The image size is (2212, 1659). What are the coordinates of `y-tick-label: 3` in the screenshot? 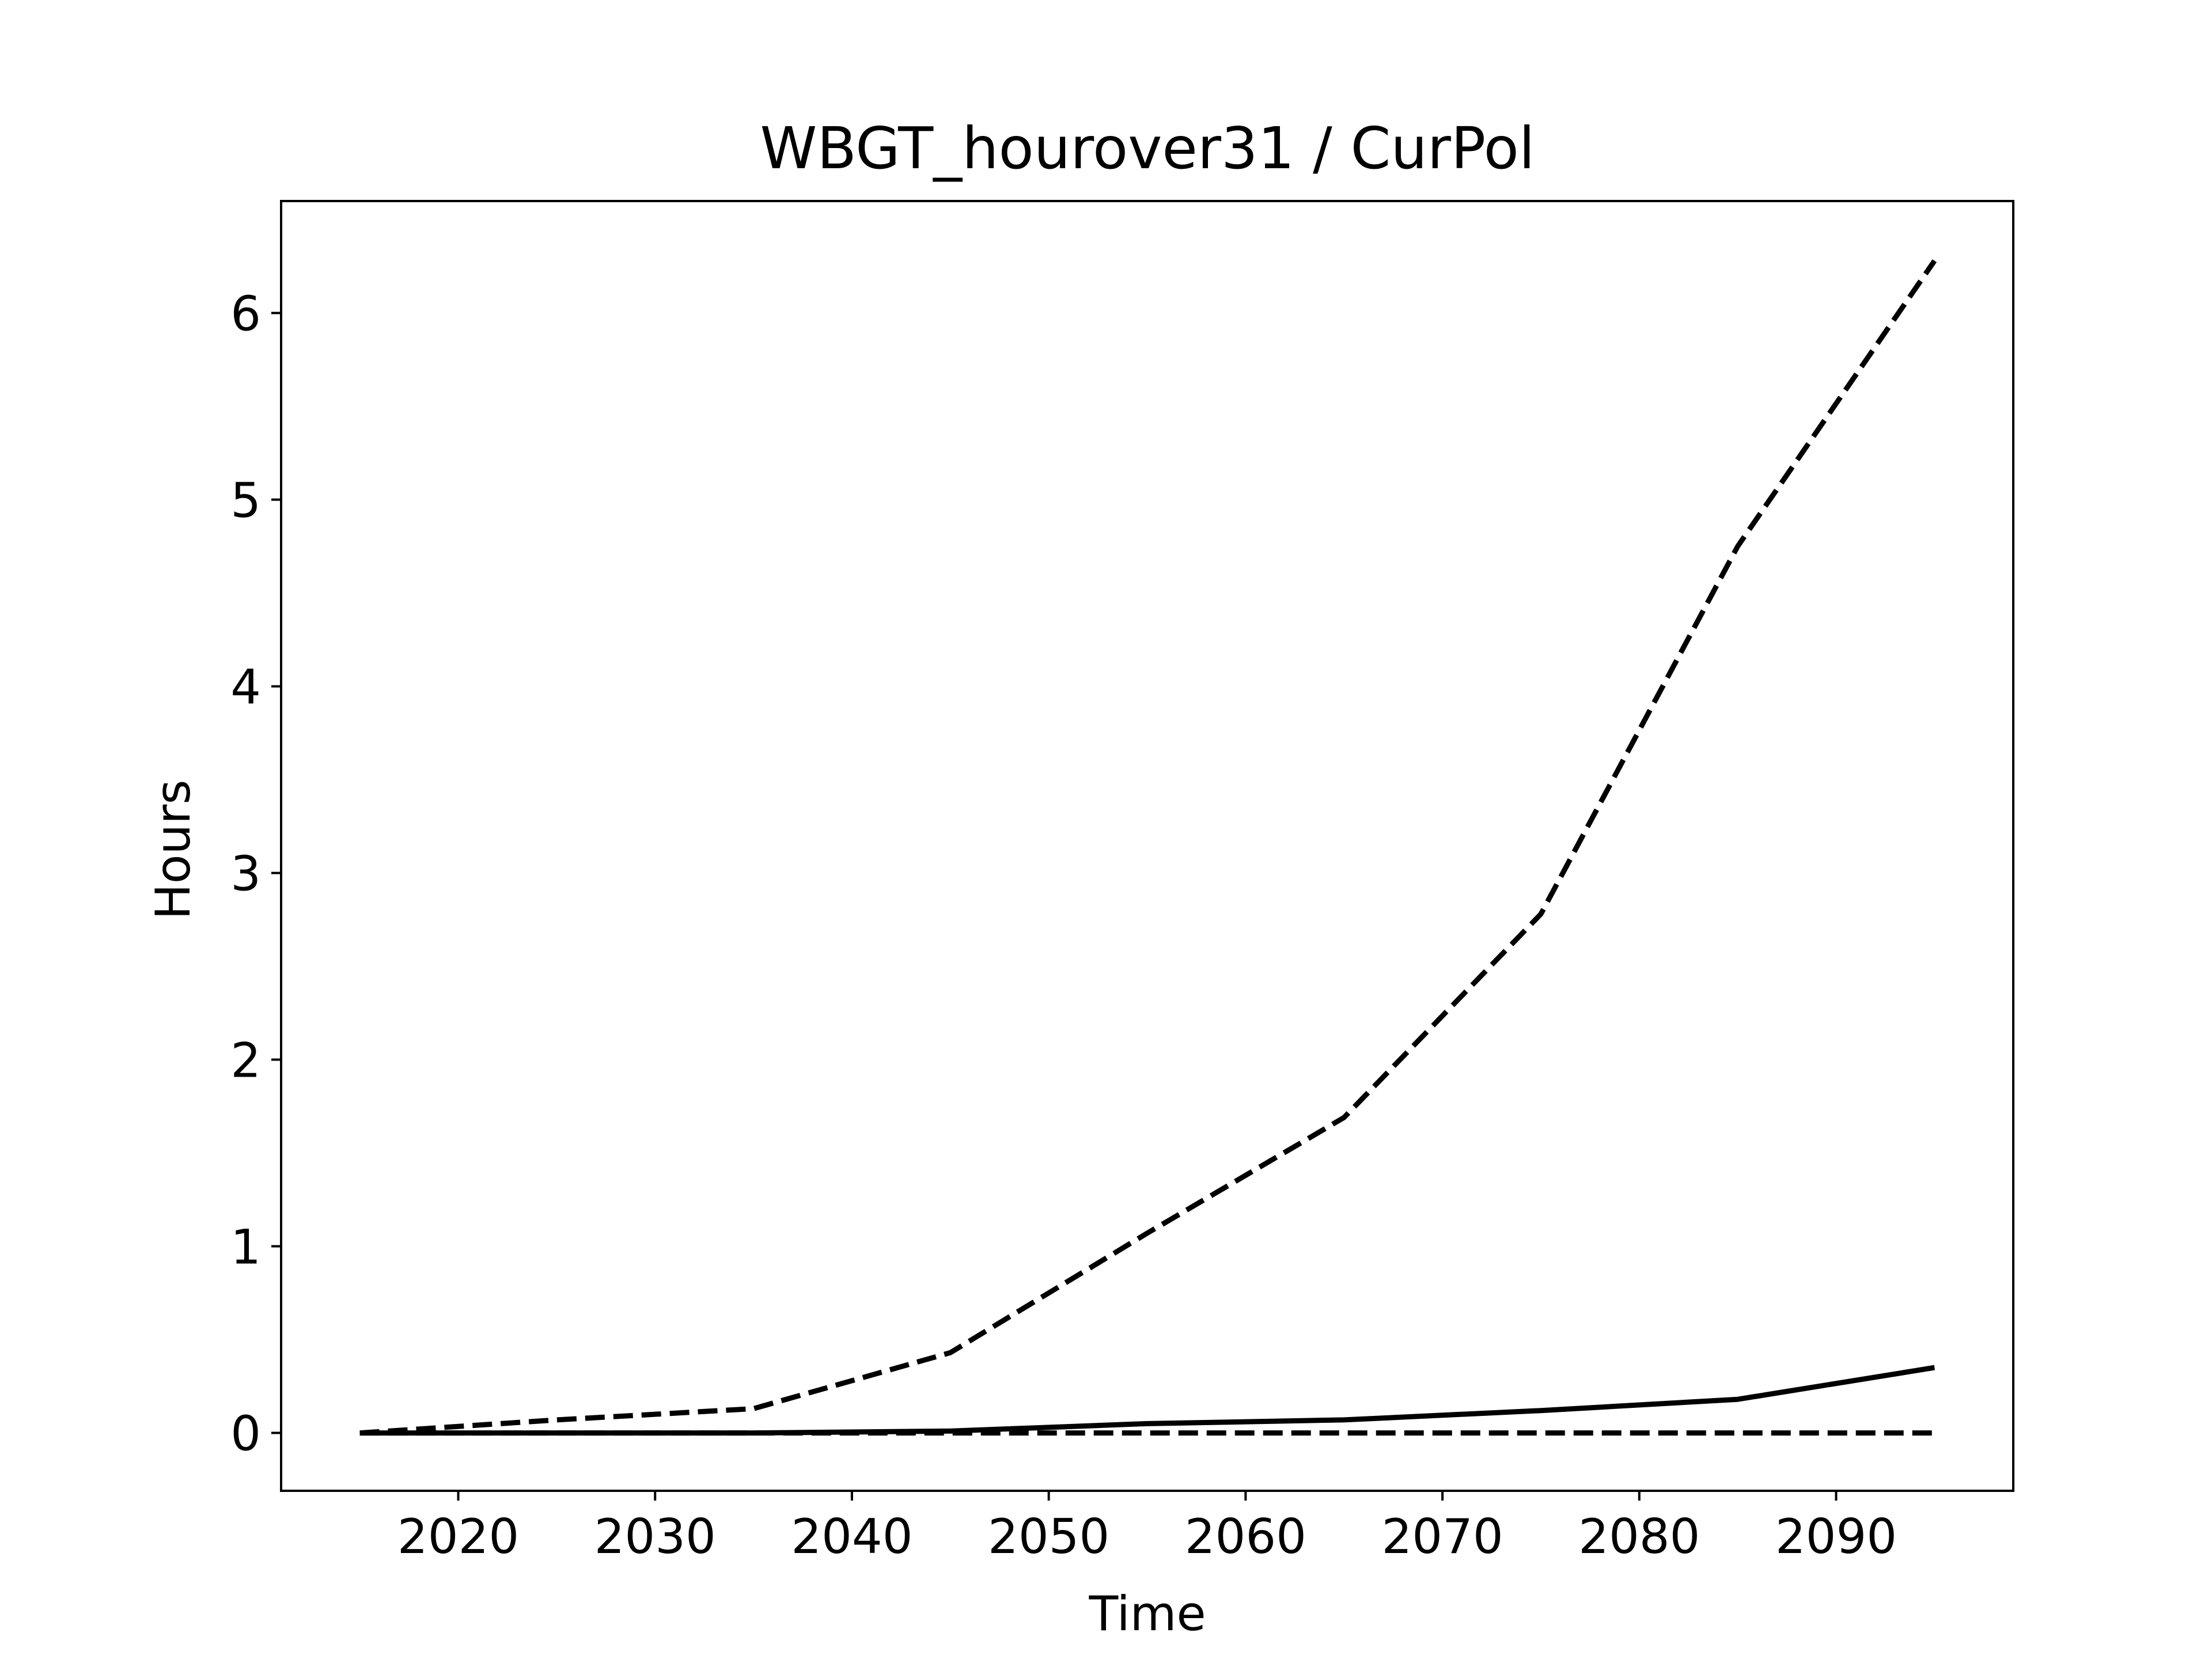 It's located at (245, 874).